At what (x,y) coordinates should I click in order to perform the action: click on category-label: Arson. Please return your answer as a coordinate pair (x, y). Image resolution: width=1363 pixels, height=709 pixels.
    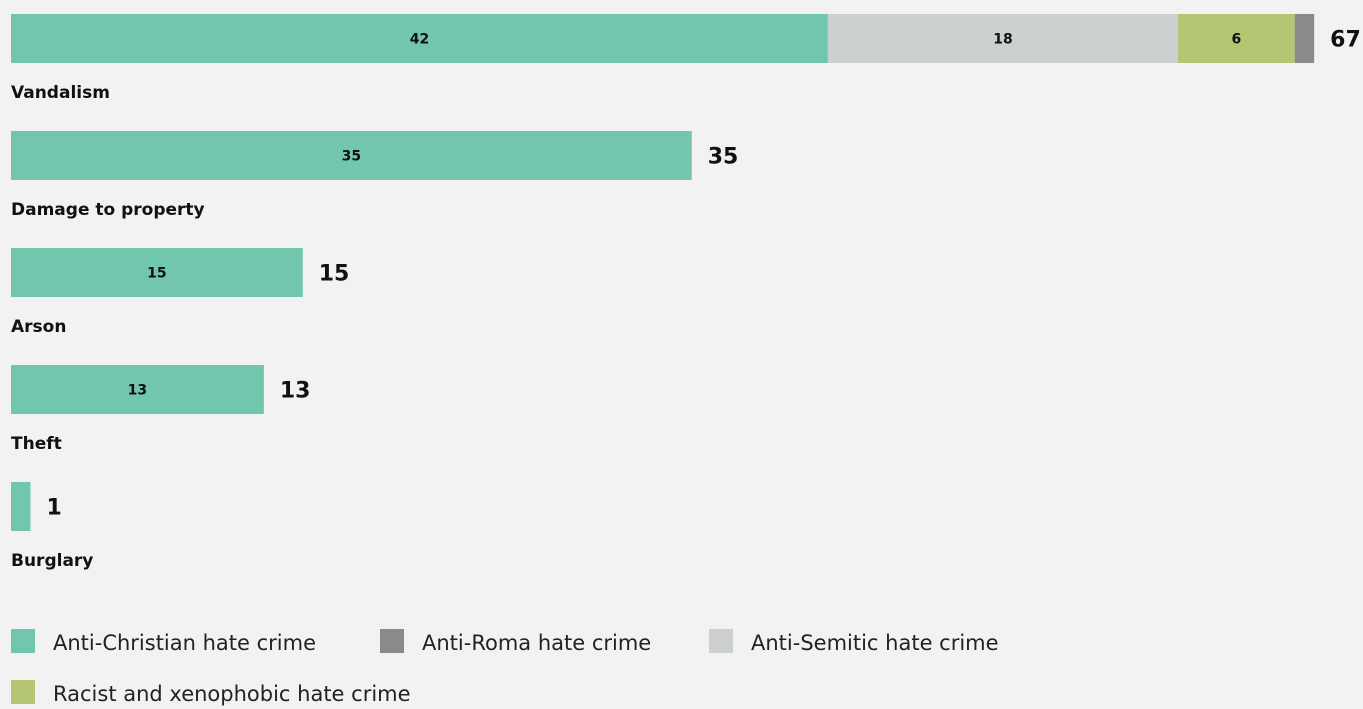
    Looking at the image, I should click on (38, 327).